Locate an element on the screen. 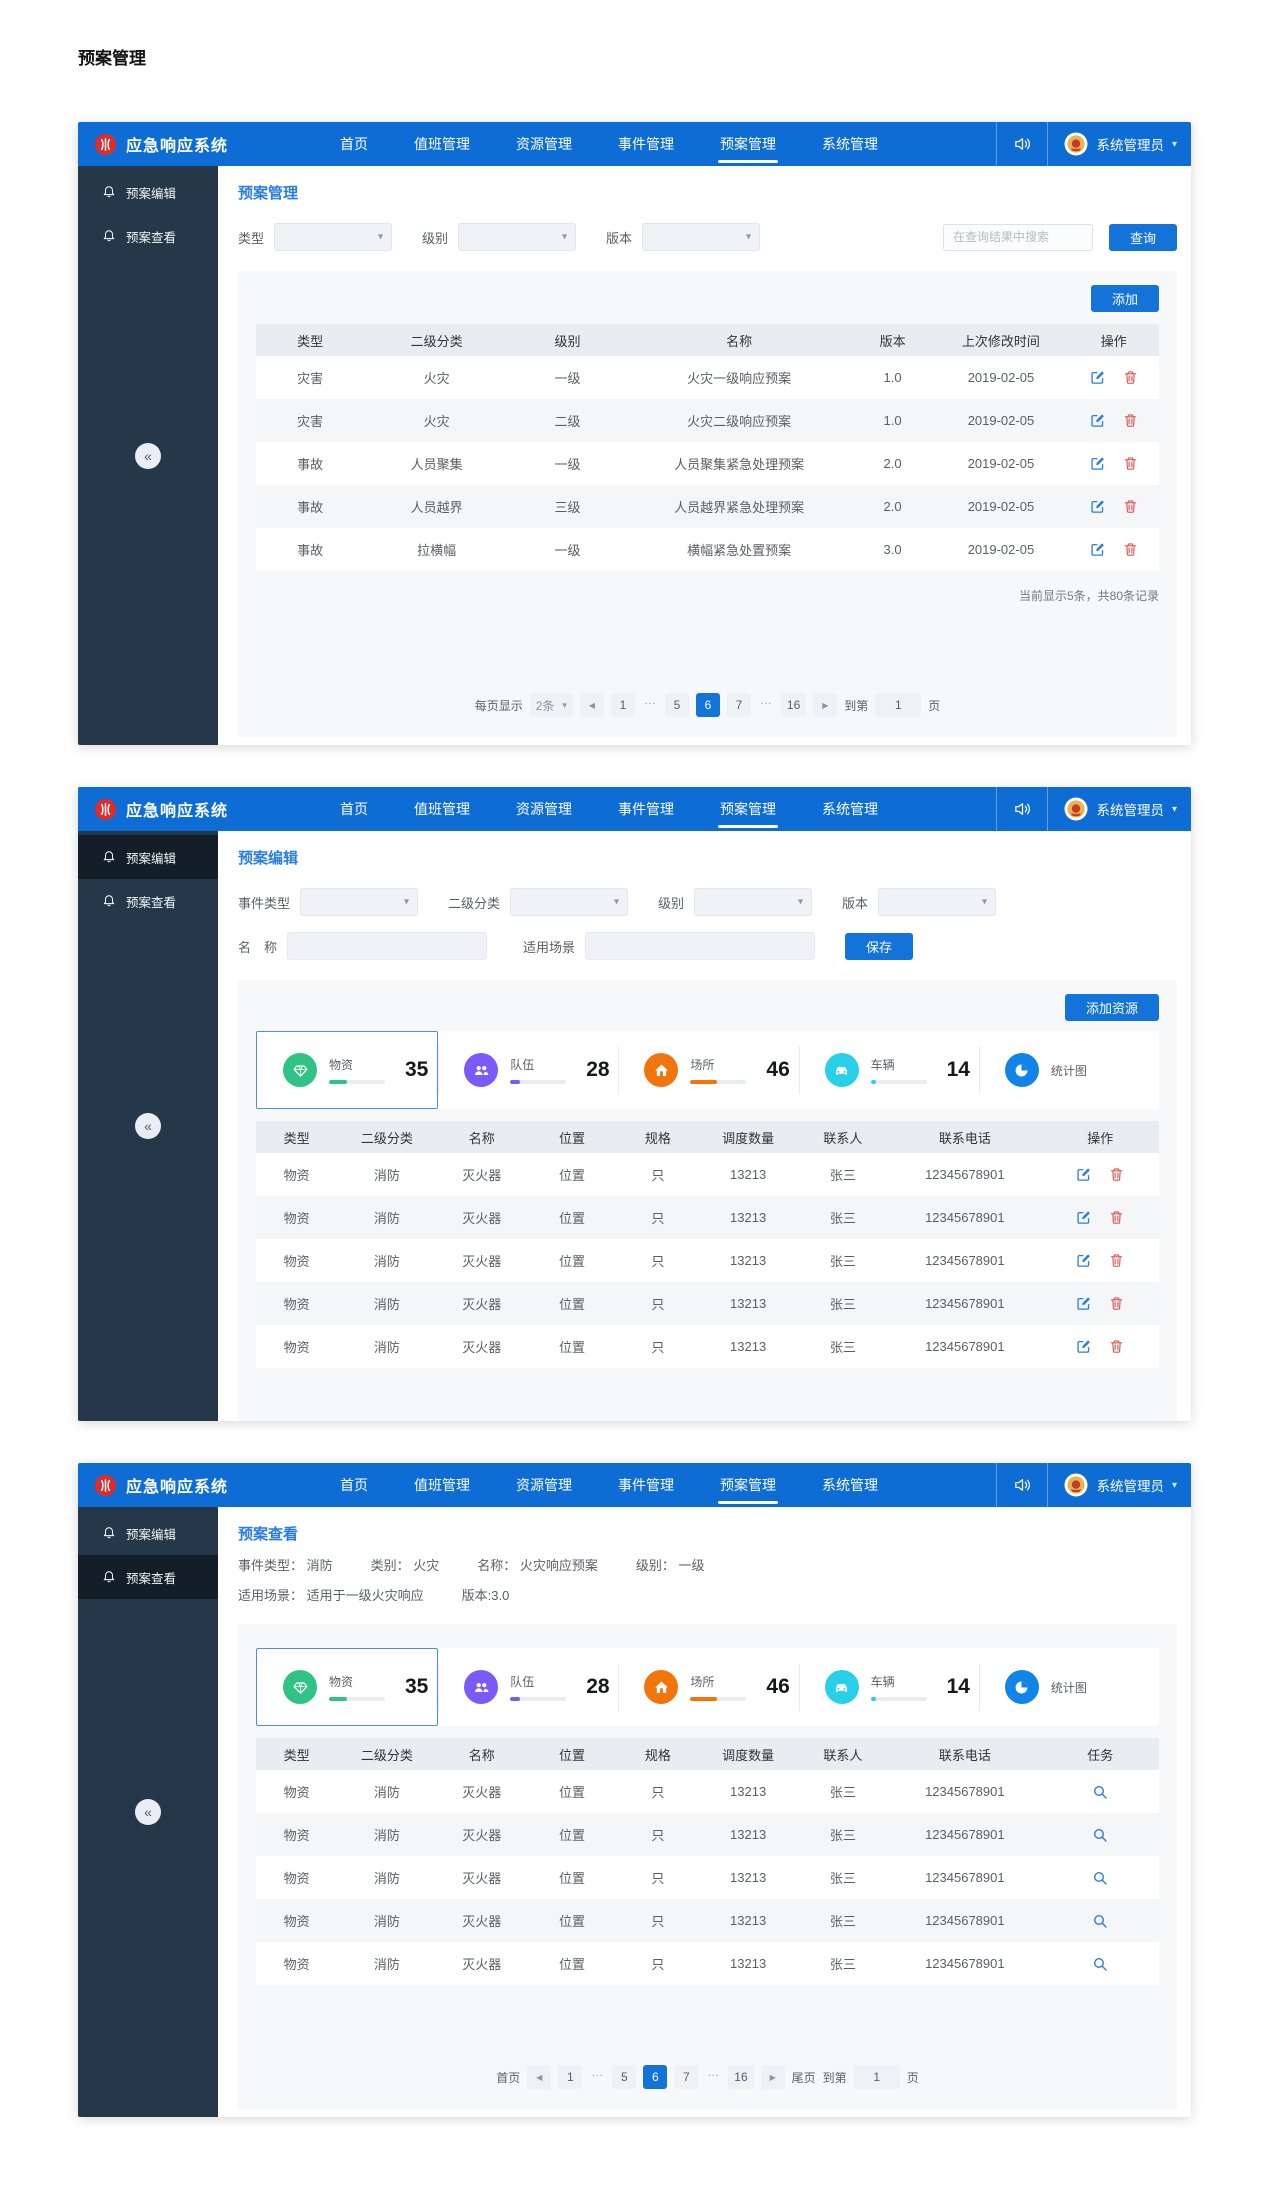 This screenshot has width=1280, height=2194. last-page-button: 尾页 is located at coordinates (803, 2077).